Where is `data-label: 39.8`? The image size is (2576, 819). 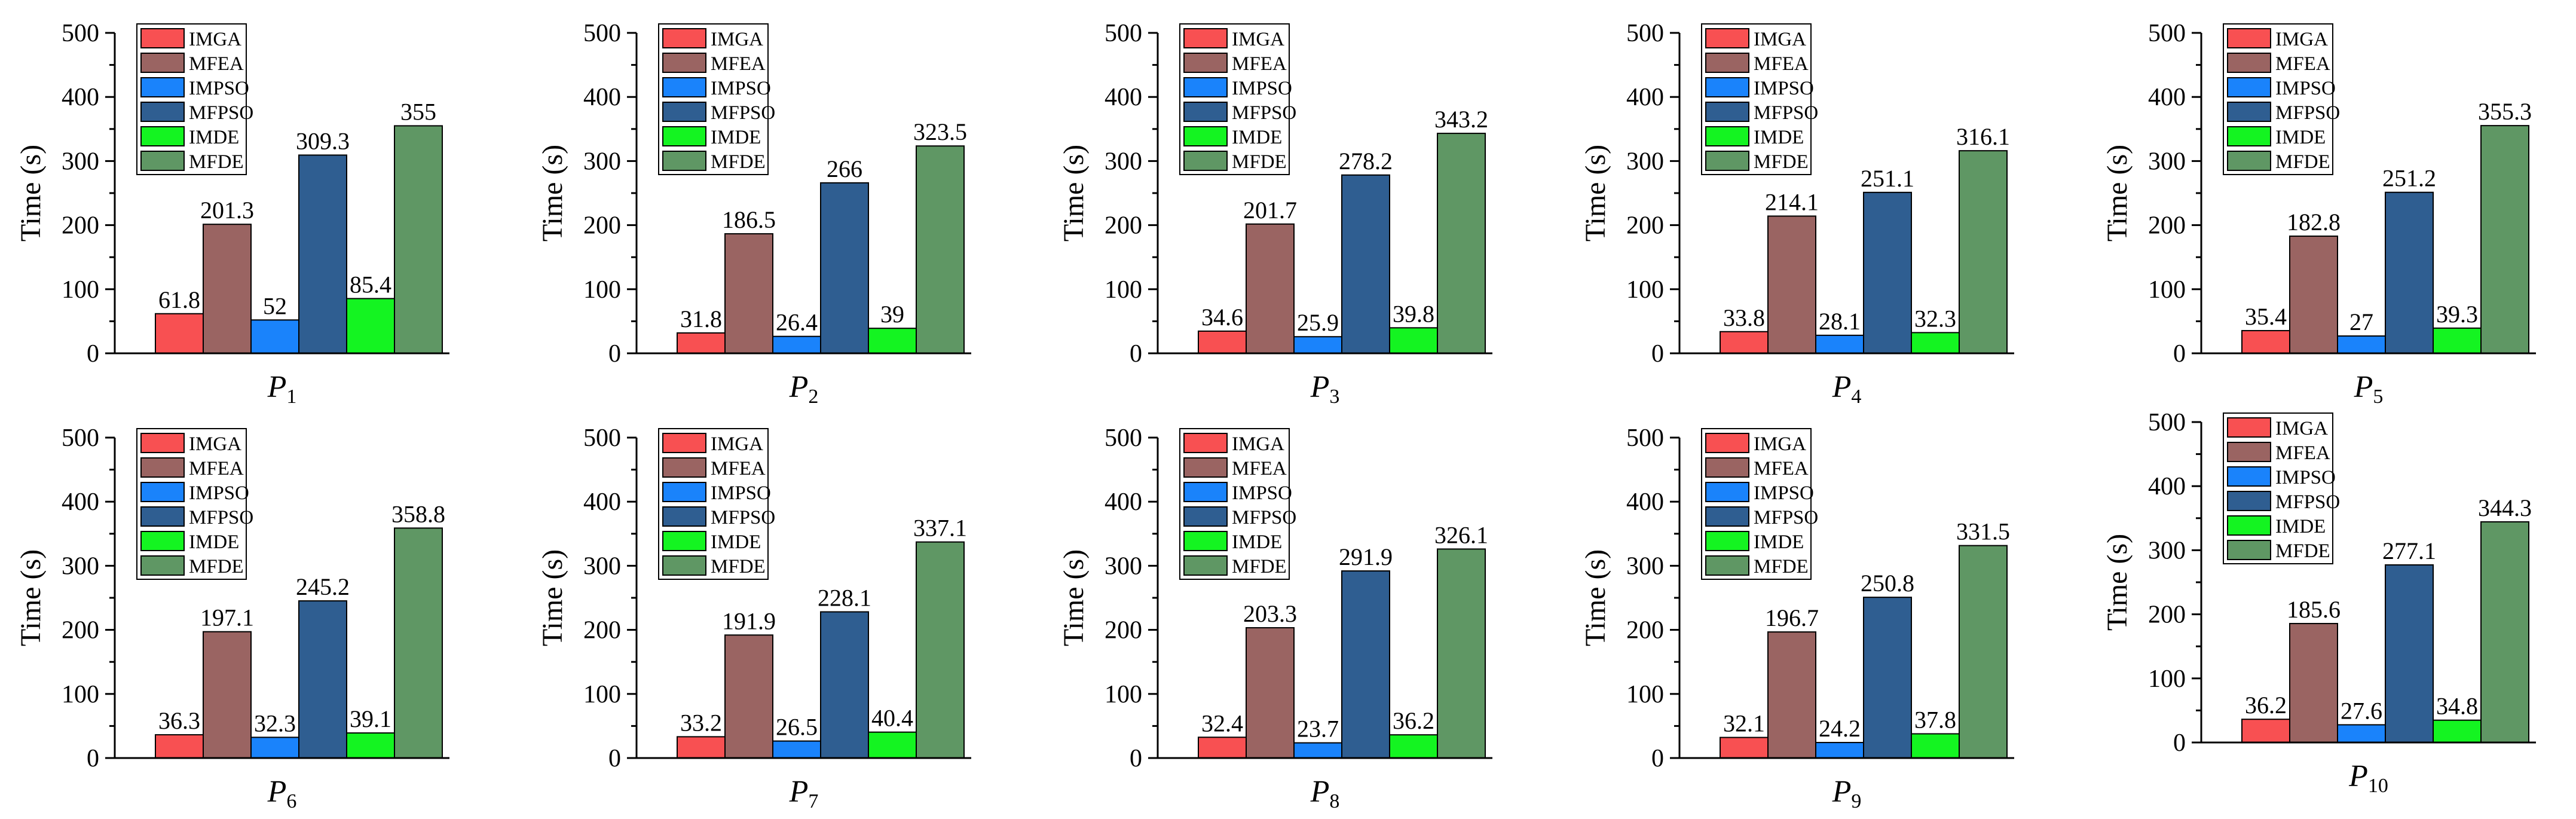
data-label: 39.8 is located at coordinates (1413, 313).